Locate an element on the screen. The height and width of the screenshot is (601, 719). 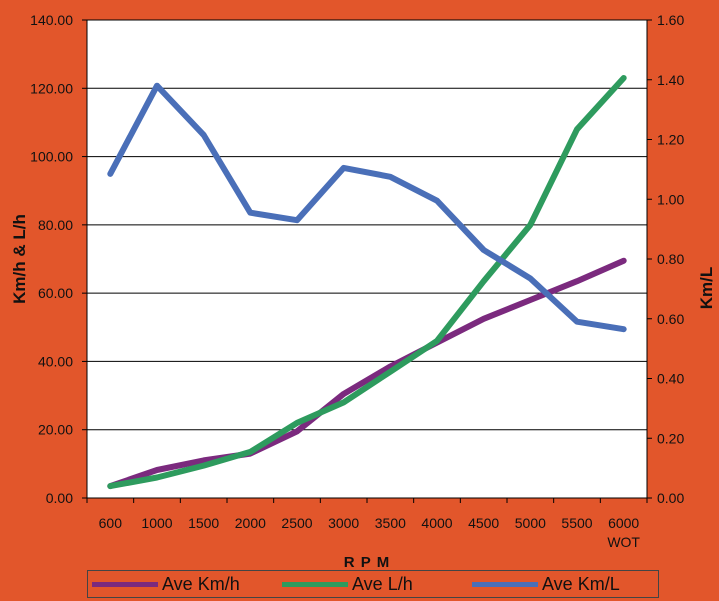
y-tick-label-left: 100.00 is located at coordinates (51, 157).